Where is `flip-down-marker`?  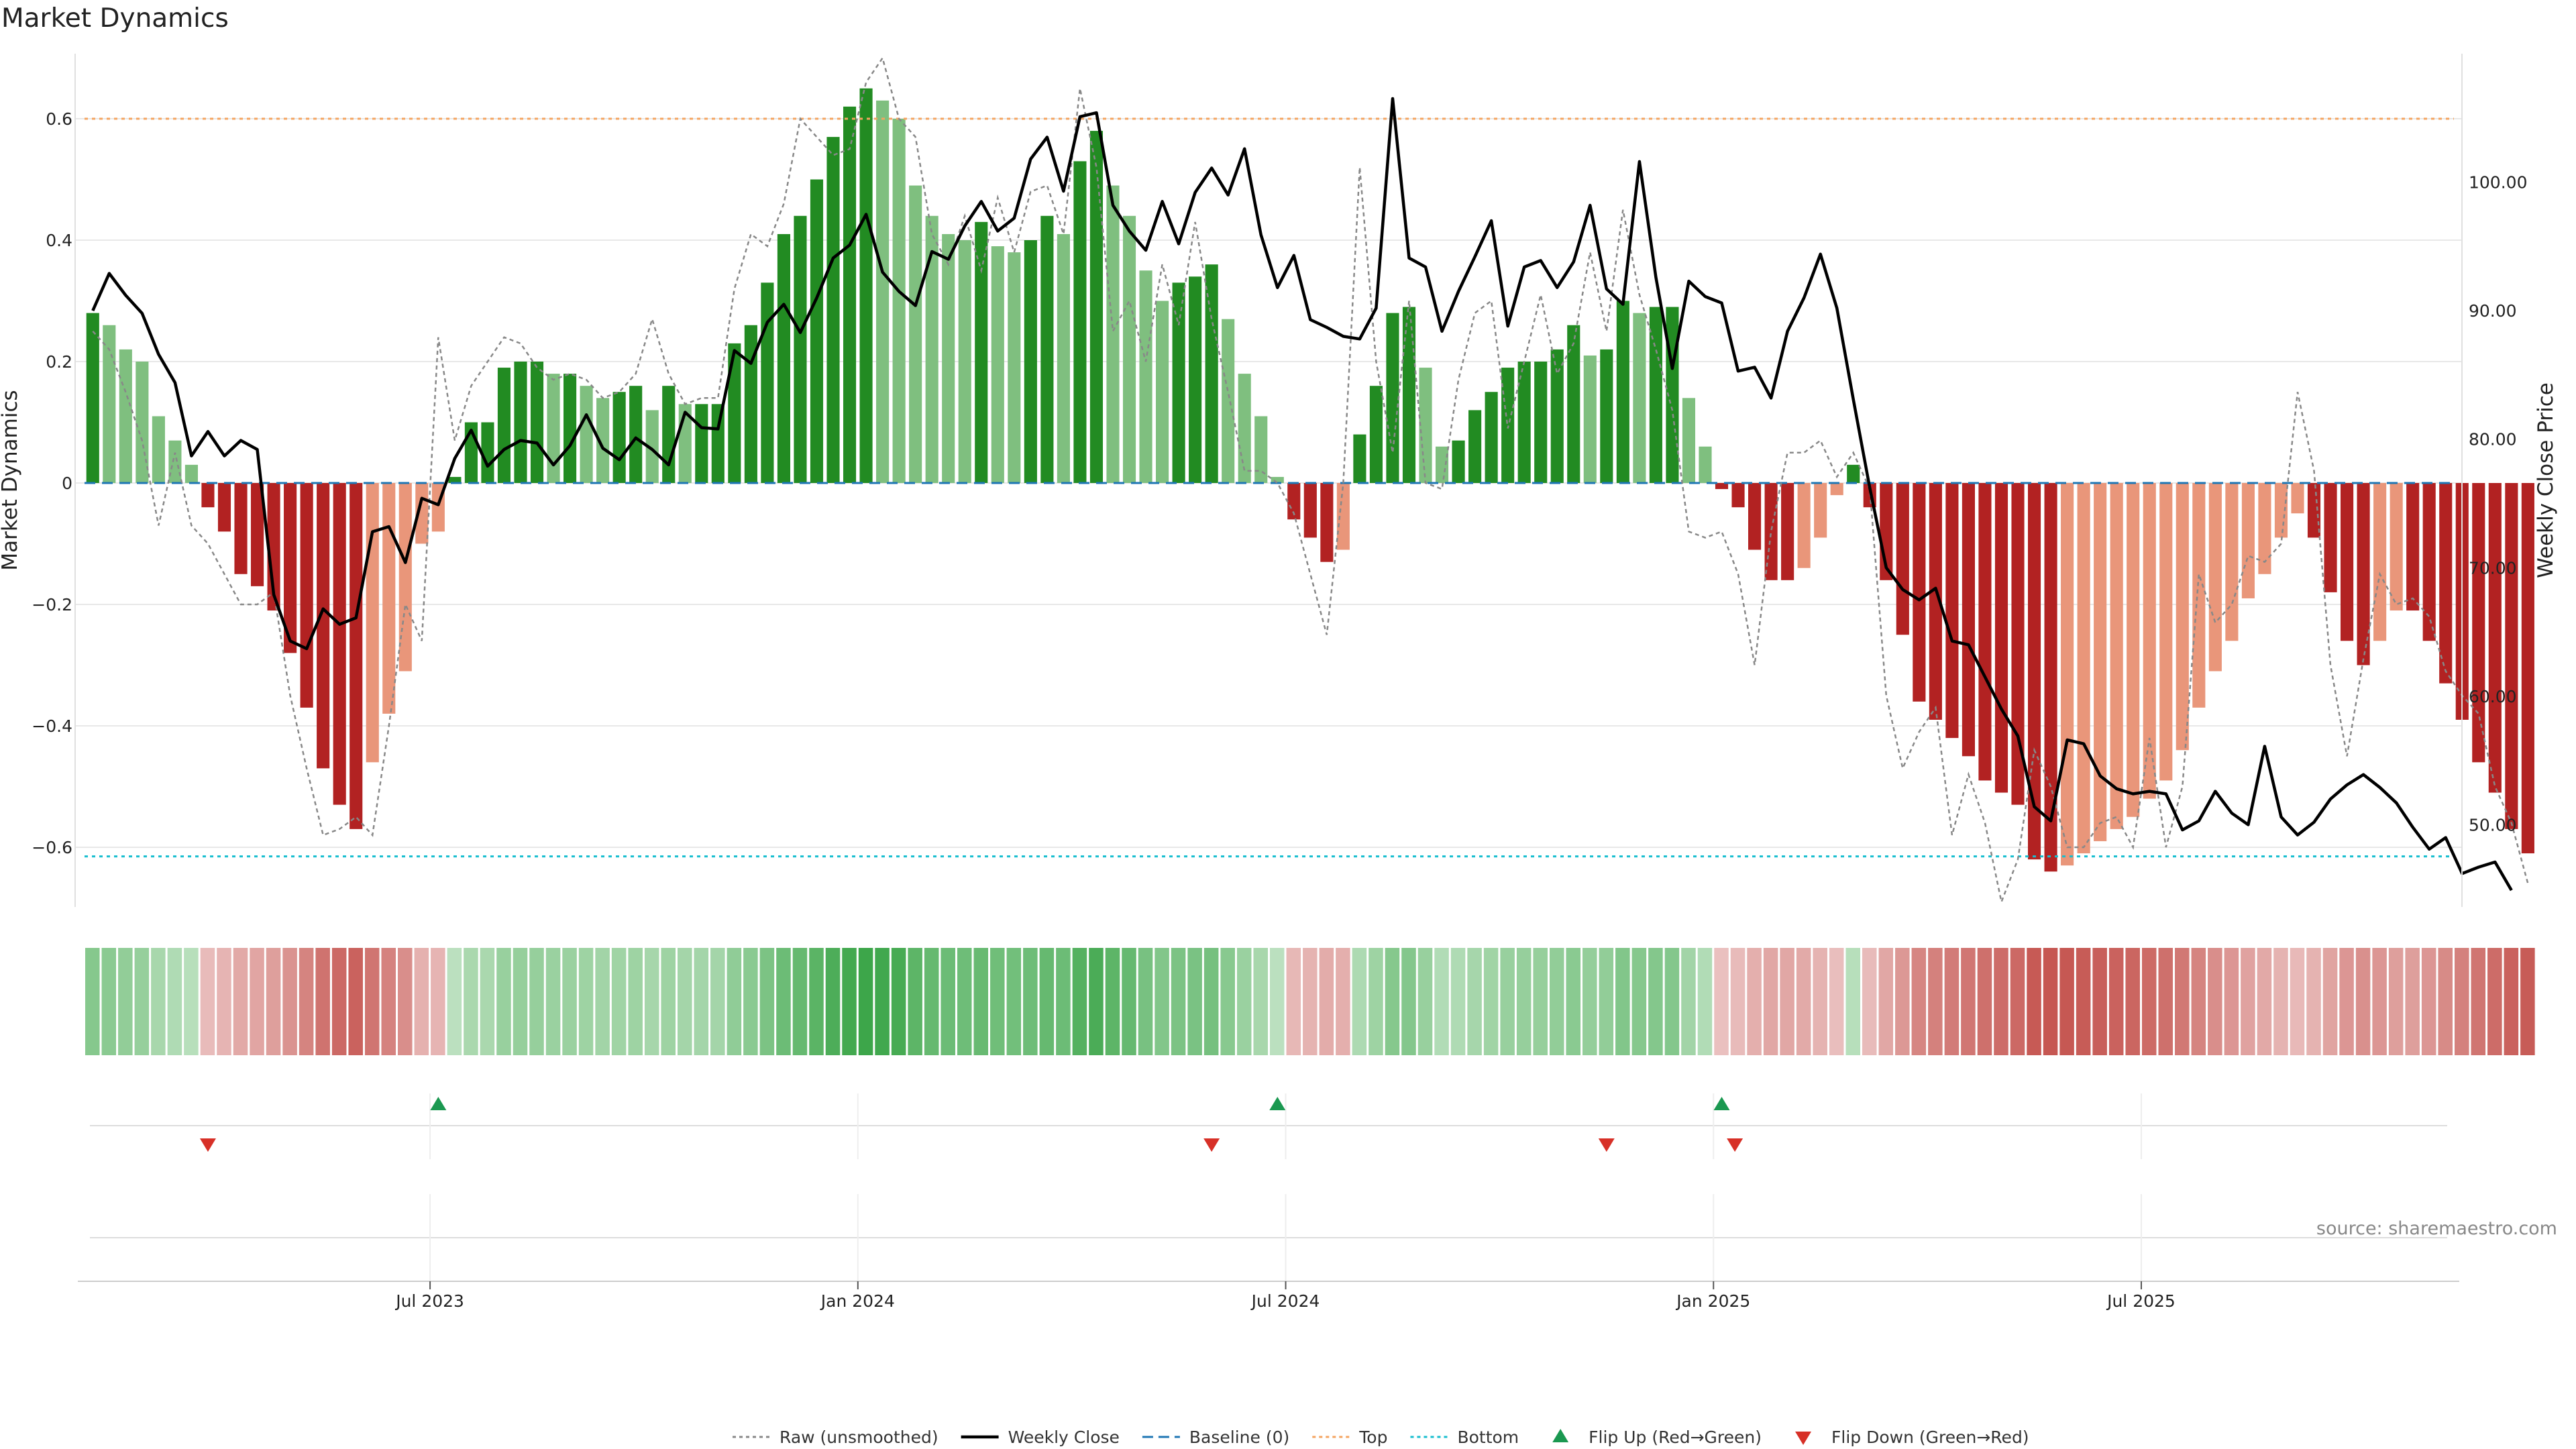
flip-down-marker is located at coordinates (1735, 1145).